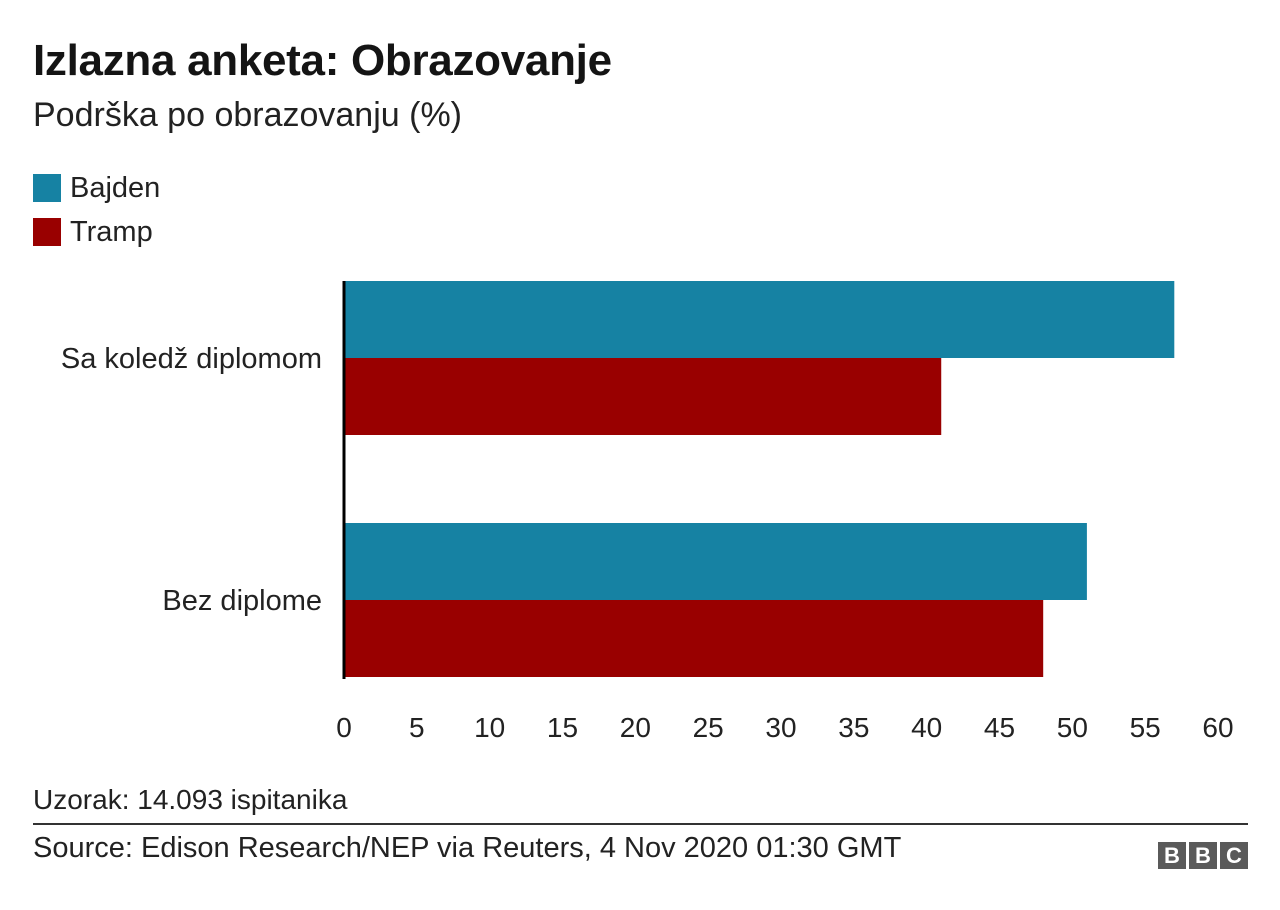 The width and height of the screenshot is (1280, 910). I want to click on x-tick-label: 55, so click(1145, 727).